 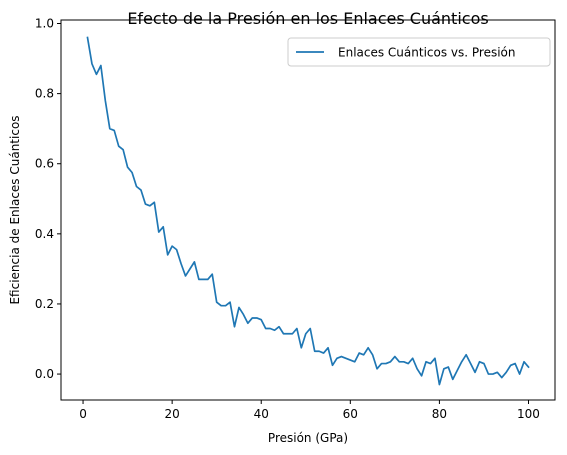 I want to click on y-axis-label: Eficiencia de Enlaces Cuánticos, so click(x=15, y=209).